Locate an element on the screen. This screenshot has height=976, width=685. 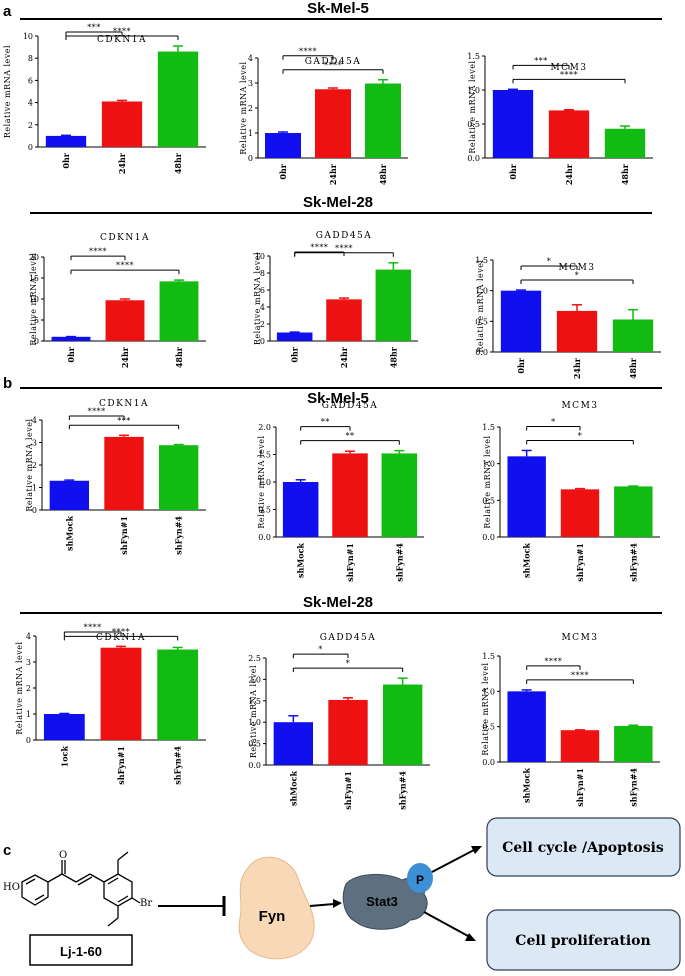
phospho-circle is located at coordinates (420, 878).